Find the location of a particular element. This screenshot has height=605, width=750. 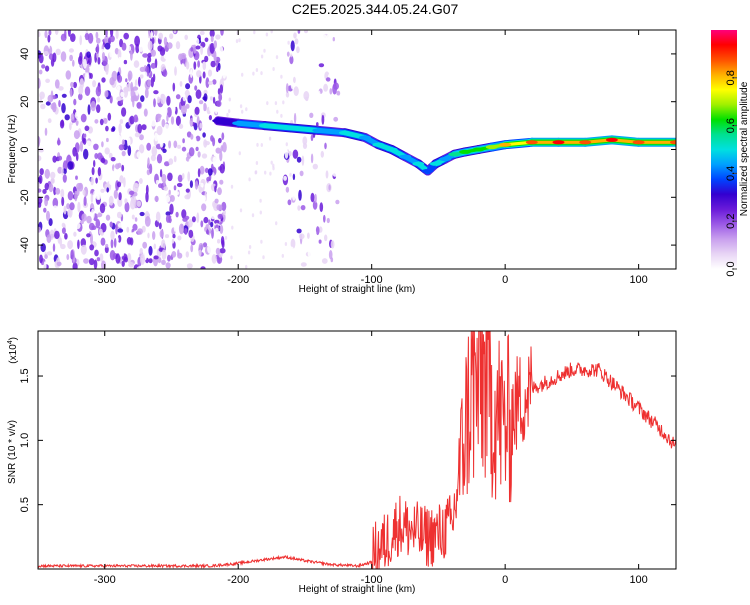

colorbar-tick-label: 0.4 is located at coordinates (731, 173).